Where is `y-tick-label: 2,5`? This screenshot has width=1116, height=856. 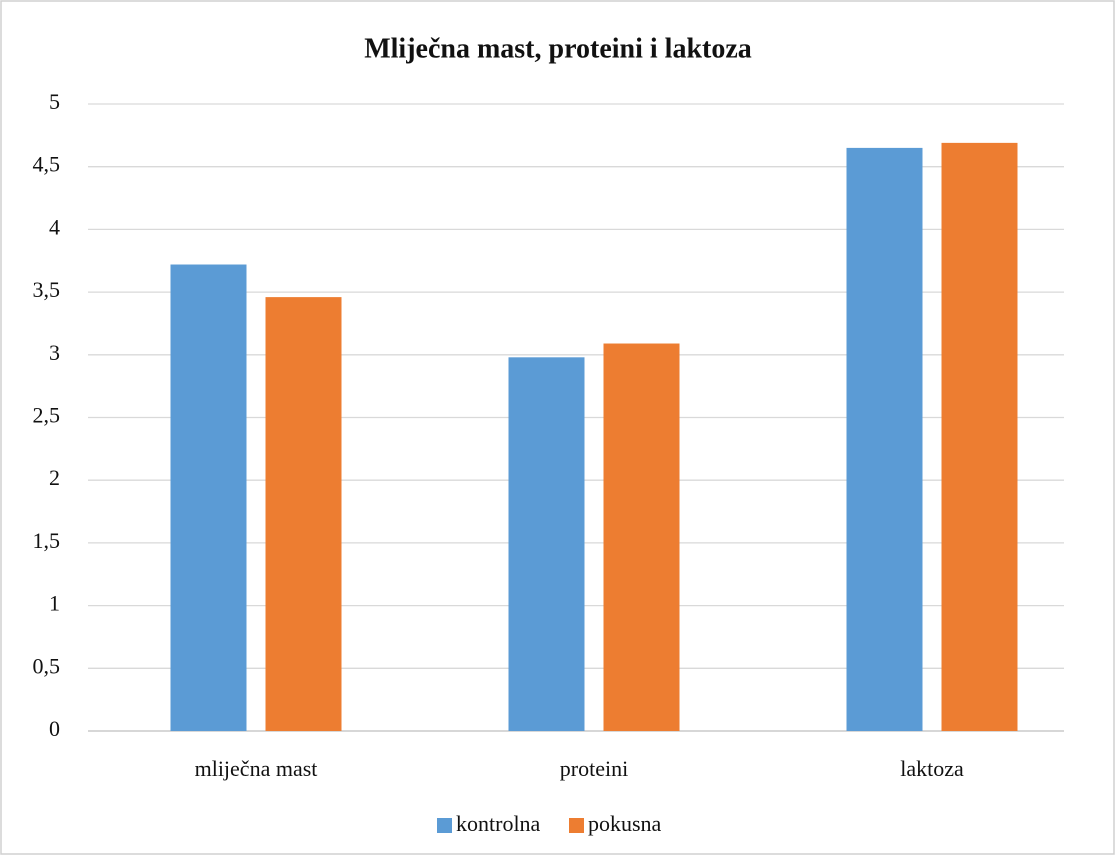 y-tick-label: 2,5 is located at coordinates (47, 415).